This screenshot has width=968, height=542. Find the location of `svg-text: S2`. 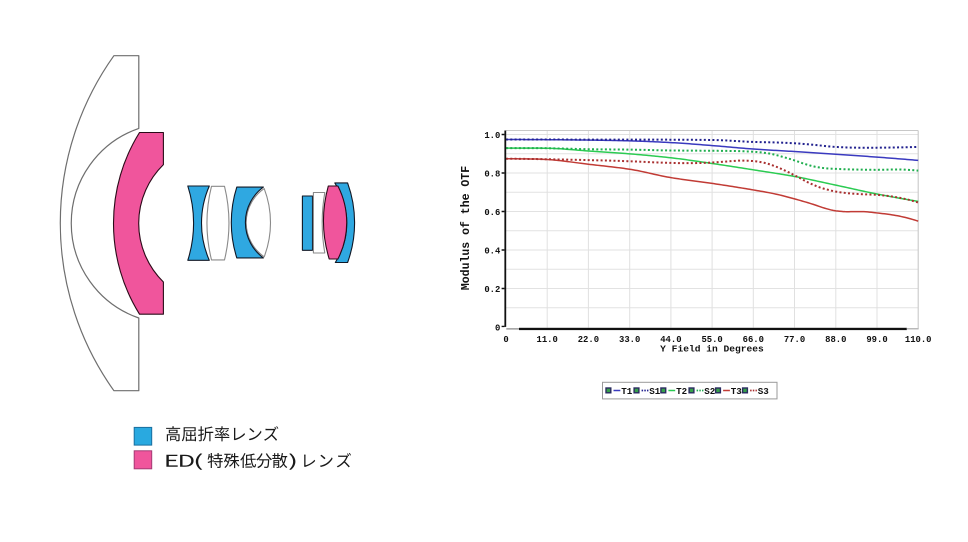

svg-text: S2 is located at coordinates (709, 391).